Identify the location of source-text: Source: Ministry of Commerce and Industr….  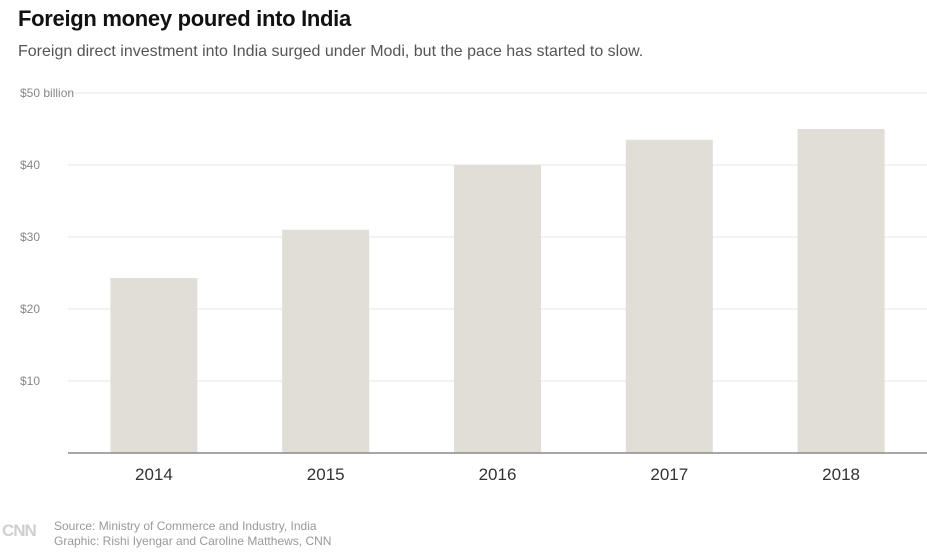
(185, 526).